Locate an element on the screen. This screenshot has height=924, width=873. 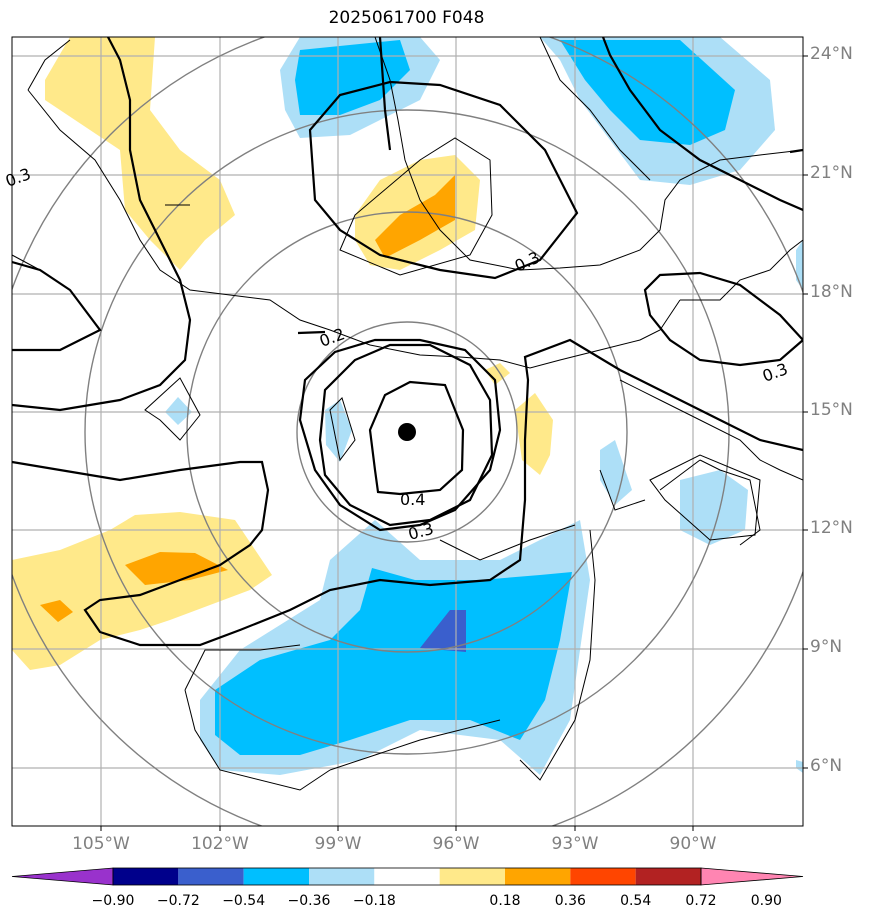
contour-ring is located at coordinates (406, 435).